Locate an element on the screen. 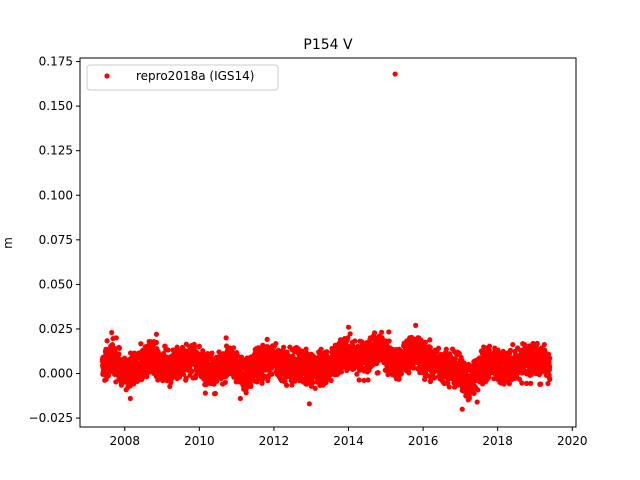 This screenshot has height=480, width=640. legend-box is located at coordinates (182, 77).